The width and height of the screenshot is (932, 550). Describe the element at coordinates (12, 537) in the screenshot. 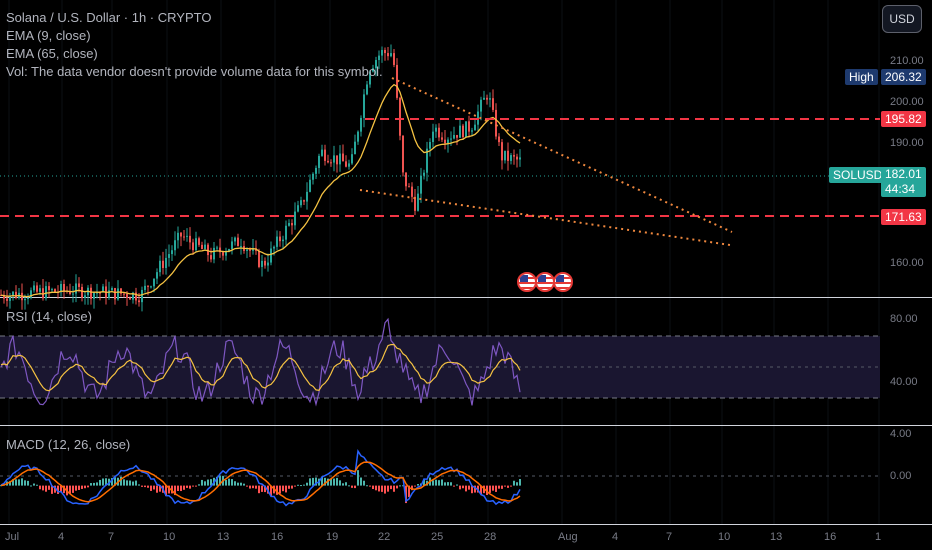

I see `time-tick: Jul` at that location.